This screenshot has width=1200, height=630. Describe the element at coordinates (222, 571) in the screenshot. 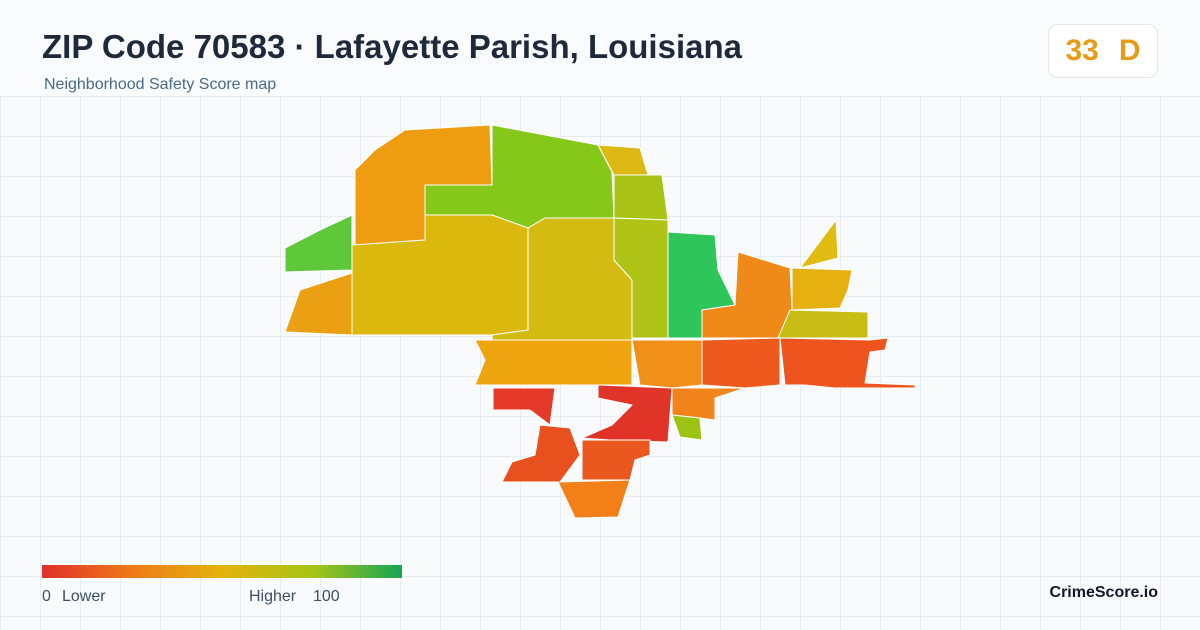

I see `legend-gradient` at that location.